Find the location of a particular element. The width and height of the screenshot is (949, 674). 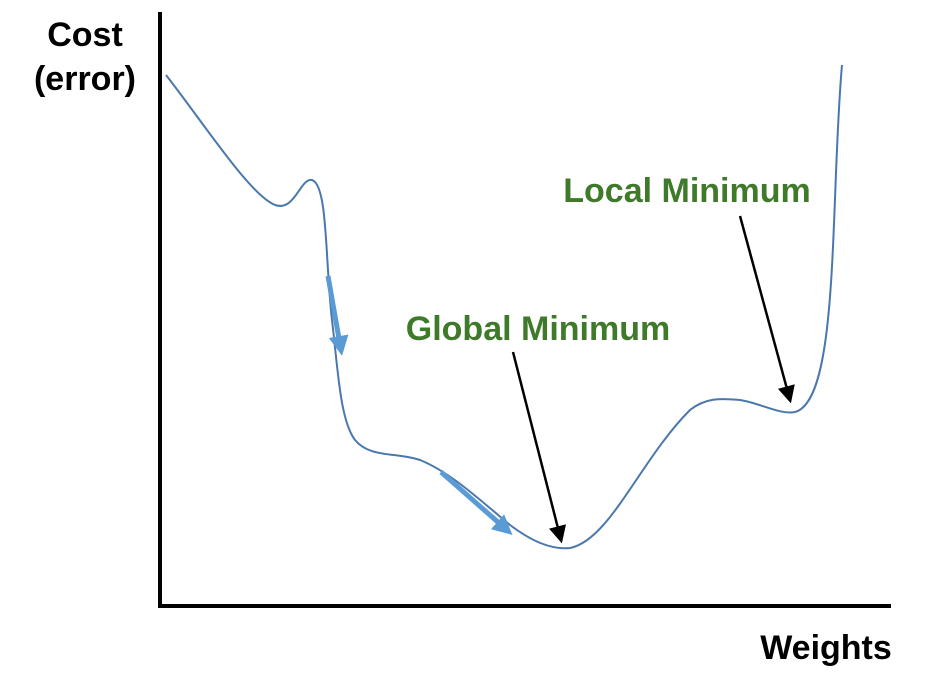

x-axis-label: Weights is located at coordinates (826, 648).